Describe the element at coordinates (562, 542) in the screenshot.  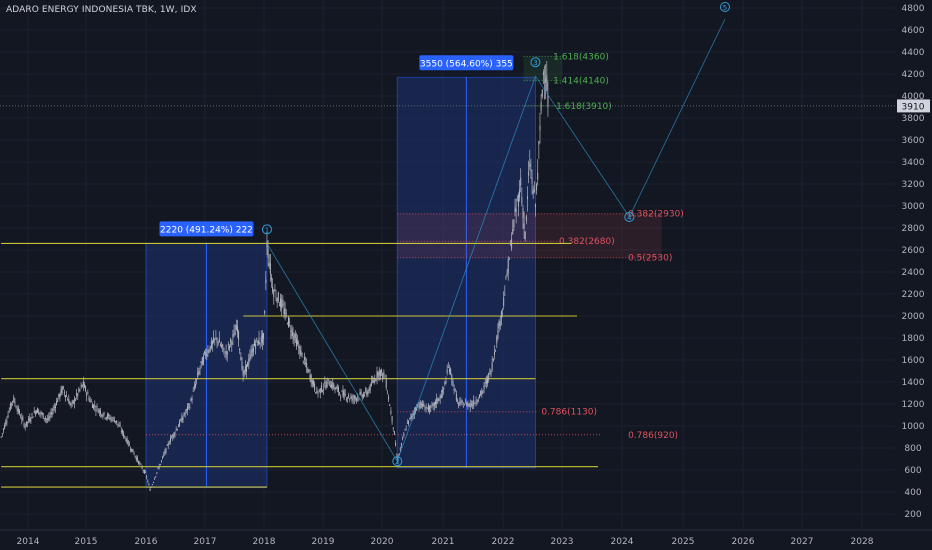
I see `x-tick-label: 2023` at that location.